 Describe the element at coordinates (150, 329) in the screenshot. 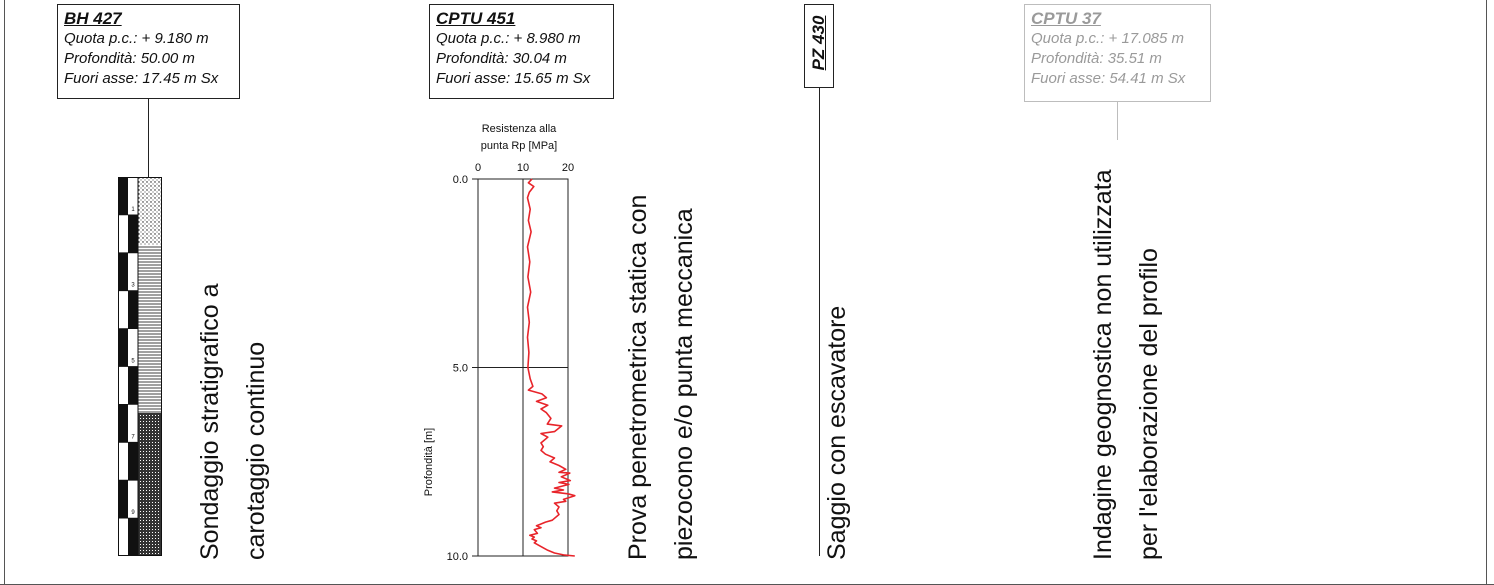

I see `bh427-layer-silt` at that location.